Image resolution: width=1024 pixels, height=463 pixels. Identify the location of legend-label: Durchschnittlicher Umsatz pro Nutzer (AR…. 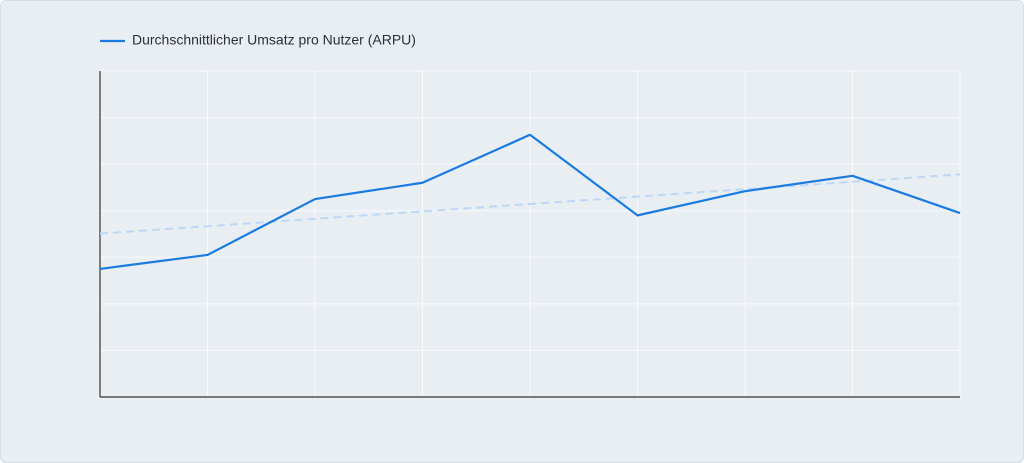
(274, 40).